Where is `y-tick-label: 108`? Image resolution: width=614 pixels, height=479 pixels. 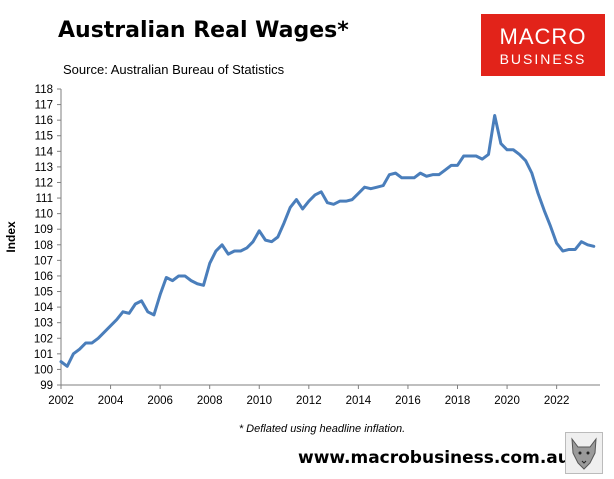 y-tick-label: 108 is located at coordinates (43, 246).